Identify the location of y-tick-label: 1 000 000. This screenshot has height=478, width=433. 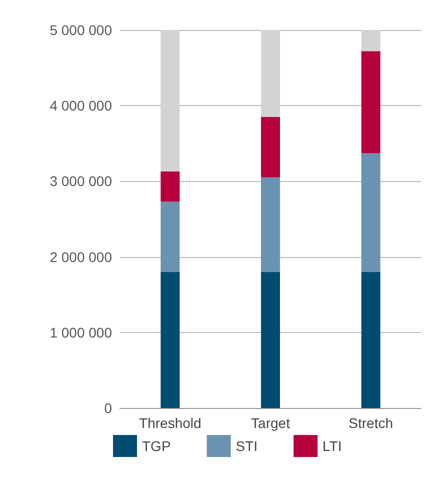
(81, 332).